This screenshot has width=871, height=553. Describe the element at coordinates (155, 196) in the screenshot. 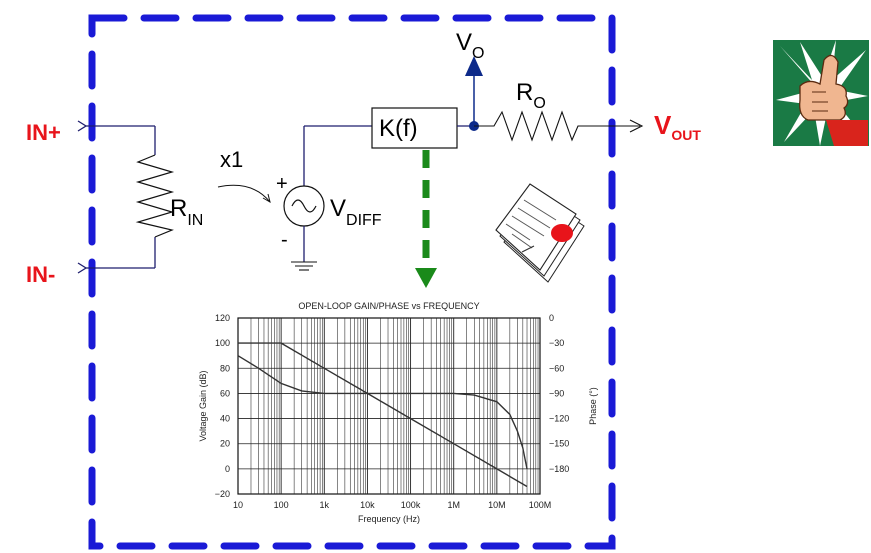

I see `input-resistor` at that location.